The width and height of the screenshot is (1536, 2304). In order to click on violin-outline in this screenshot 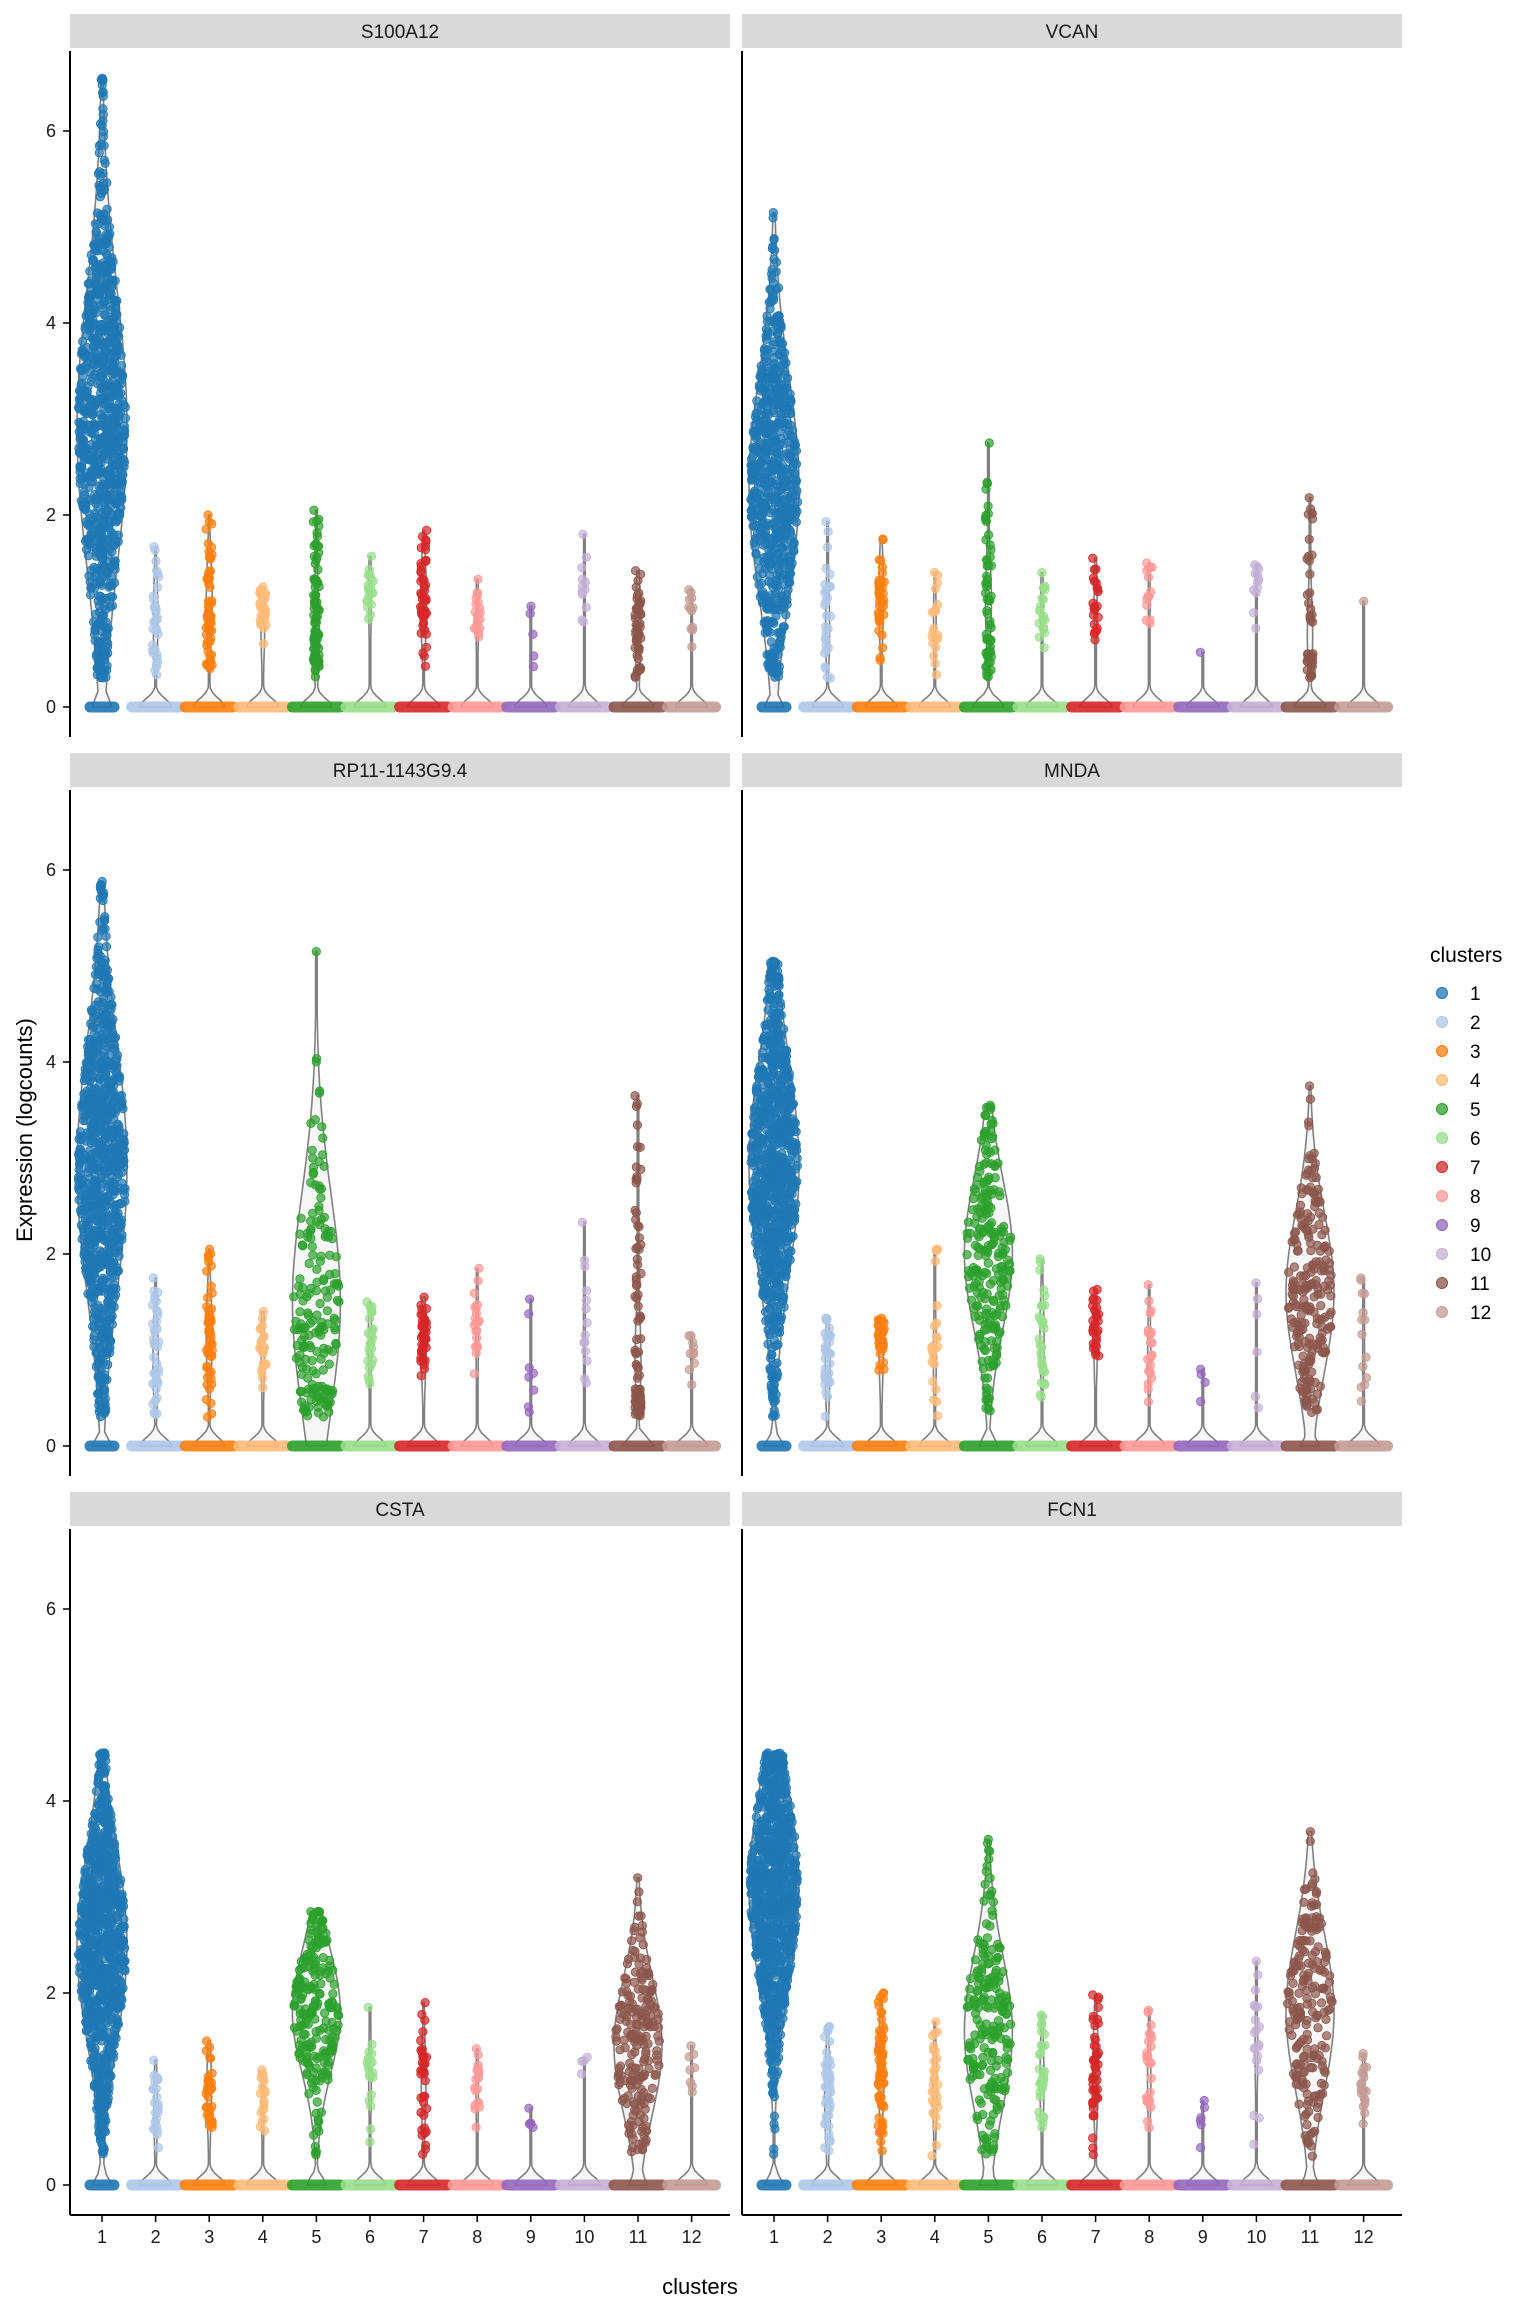, I will do `click(1202, 679)`.